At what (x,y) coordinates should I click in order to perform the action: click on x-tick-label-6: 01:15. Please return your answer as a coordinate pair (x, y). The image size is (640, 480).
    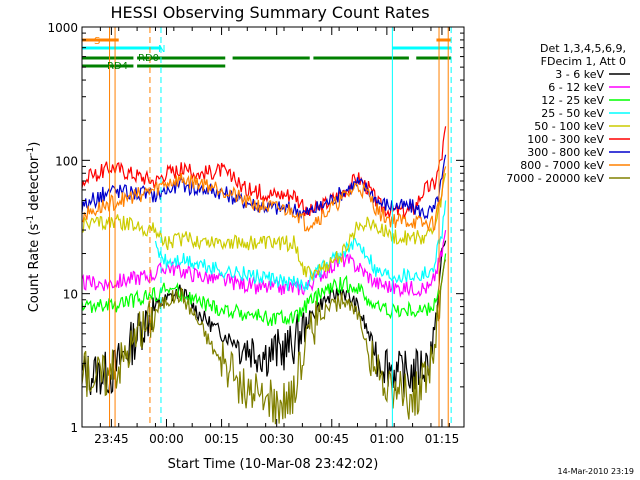
    Looking at the image, I should click on (442, 439).